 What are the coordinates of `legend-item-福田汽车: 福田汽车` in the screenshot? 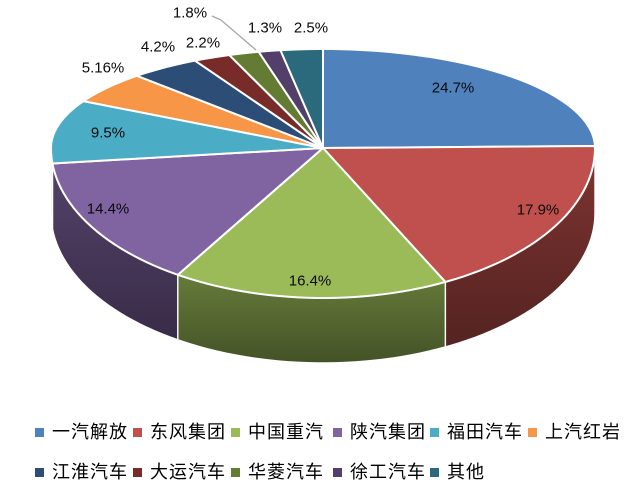 It's located at (476, 432).